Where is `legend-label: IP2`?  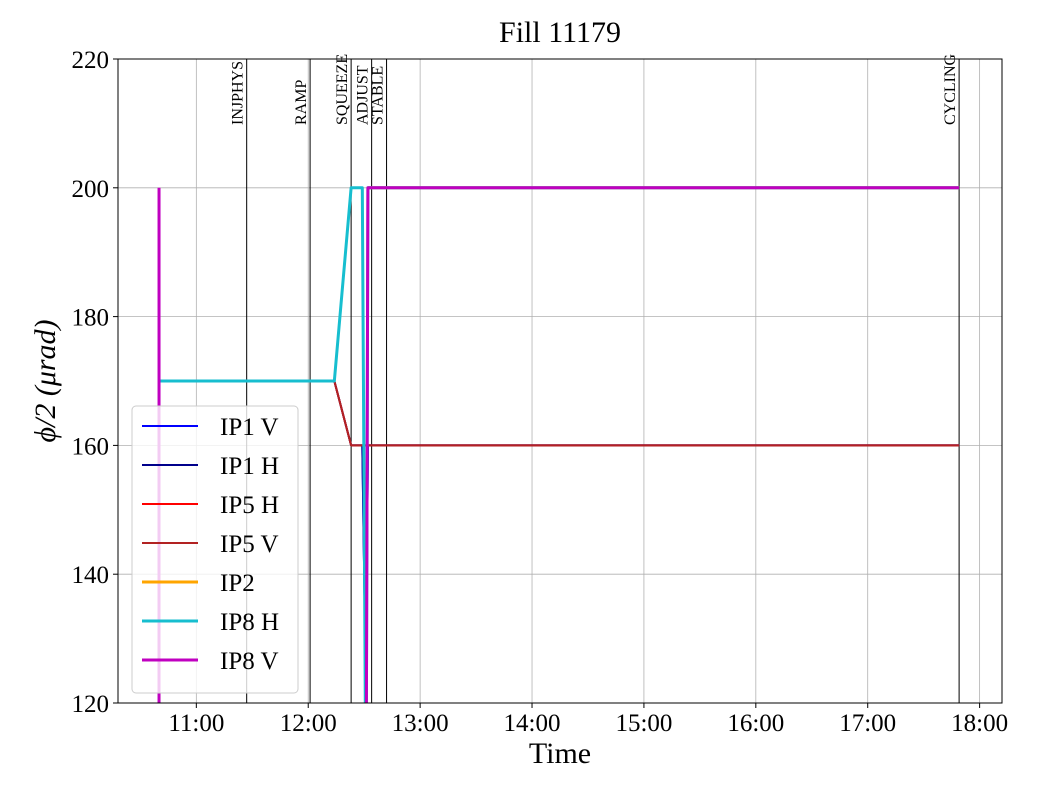
legend-label: IP2 is located at coordinates (237, 583).